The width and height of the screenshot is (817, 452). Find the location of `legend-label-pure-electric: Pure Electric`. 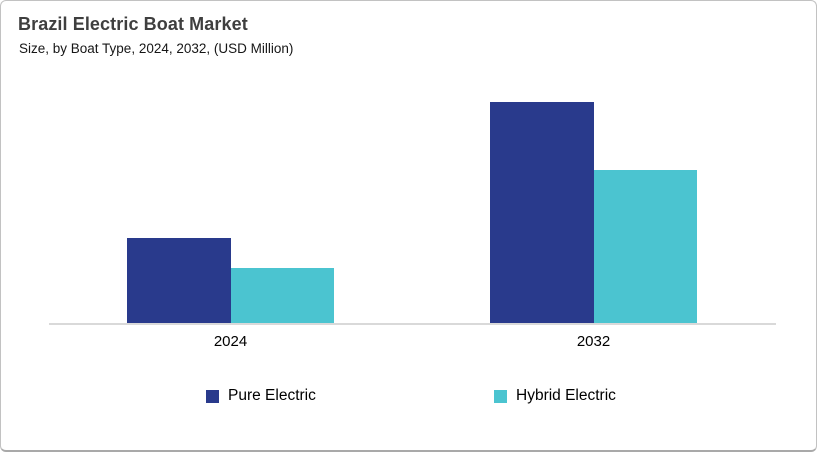

legend-label-pure-electric: Pure Electric is located at coordinates (272, 395).